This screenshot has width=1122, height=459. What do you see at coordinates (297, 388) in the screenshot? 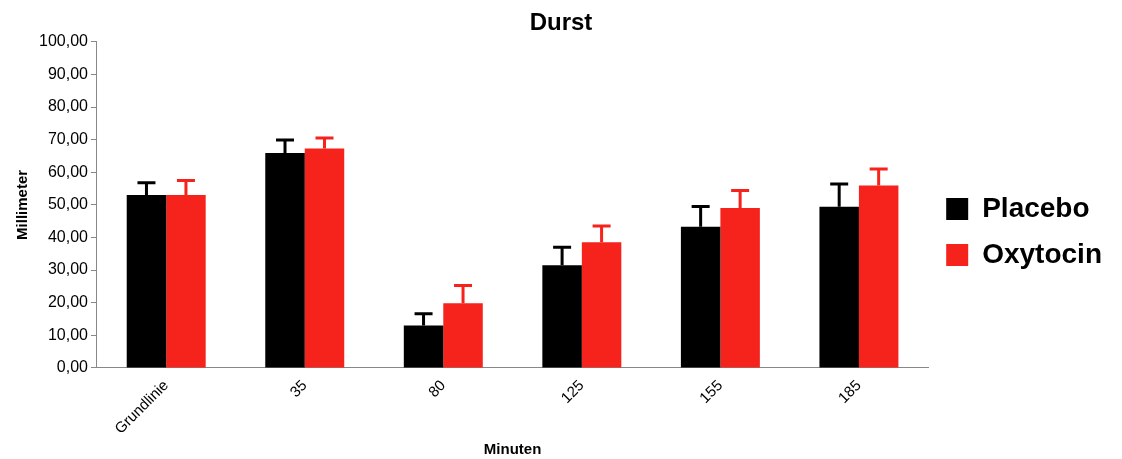
I see `x-tick-label: 35` at bounding box center [297, 388].